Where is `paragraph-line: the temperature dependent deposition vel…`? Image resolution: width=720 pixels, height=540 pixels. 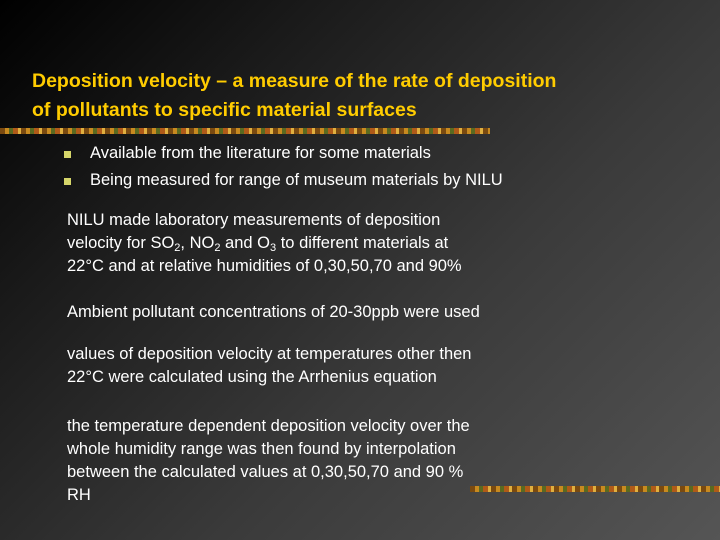
paragraph-line: the temperature dependent deposition vel… is located at coordinates (268, 426).